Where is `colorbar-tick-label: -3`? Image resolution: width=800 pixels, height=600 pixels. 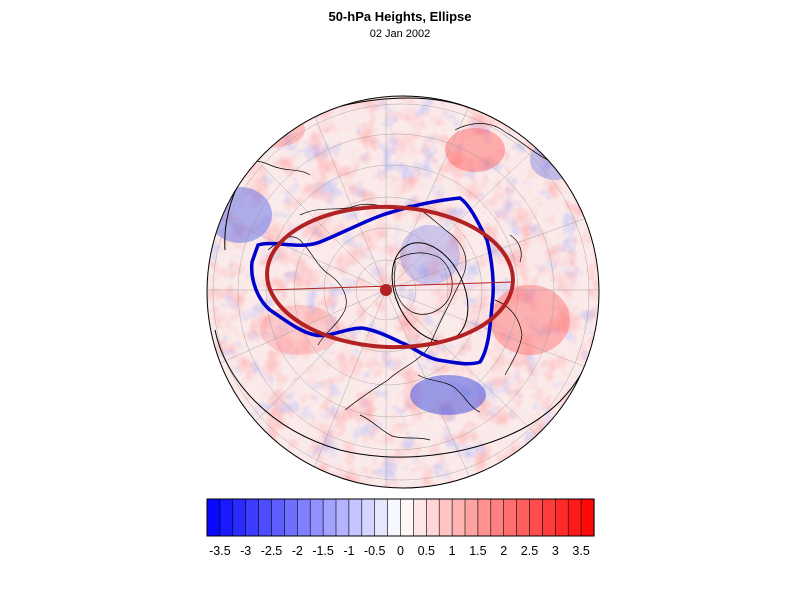
colorbar-tick-label: -3 is located at coordinates (245, 551).